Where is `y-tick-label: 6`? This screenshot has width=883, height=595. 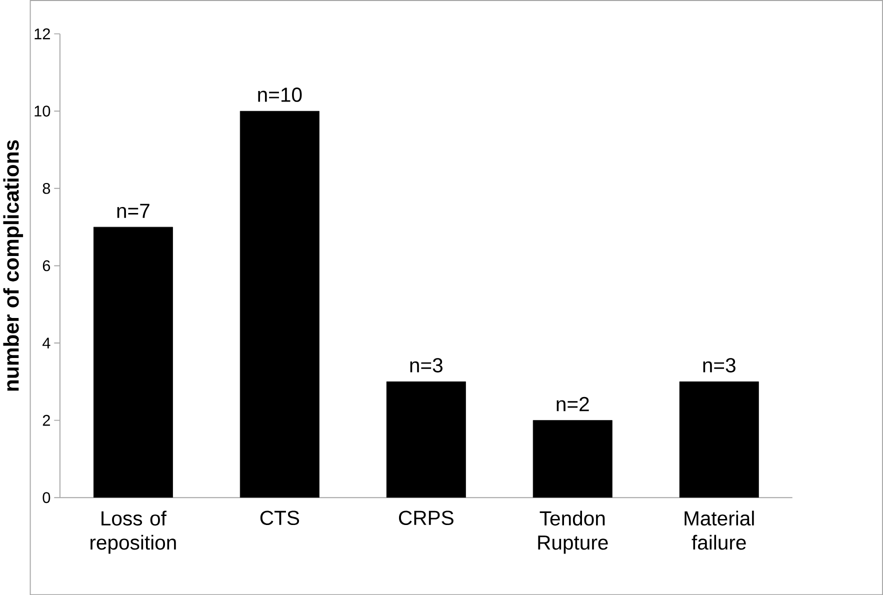 y-tick-label: 6 is located at coordinates (46, 266).